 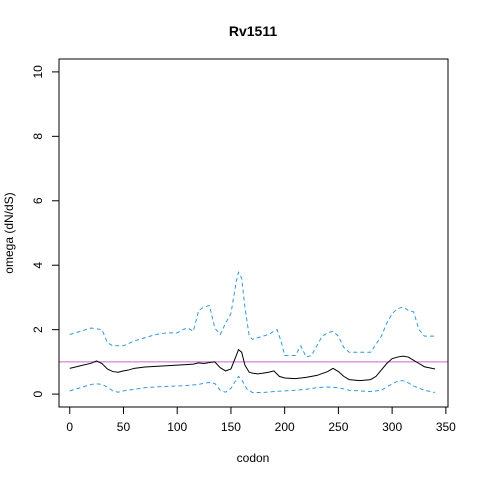 I want to click on x-tick-label: 50, so click(x=124, y=427).